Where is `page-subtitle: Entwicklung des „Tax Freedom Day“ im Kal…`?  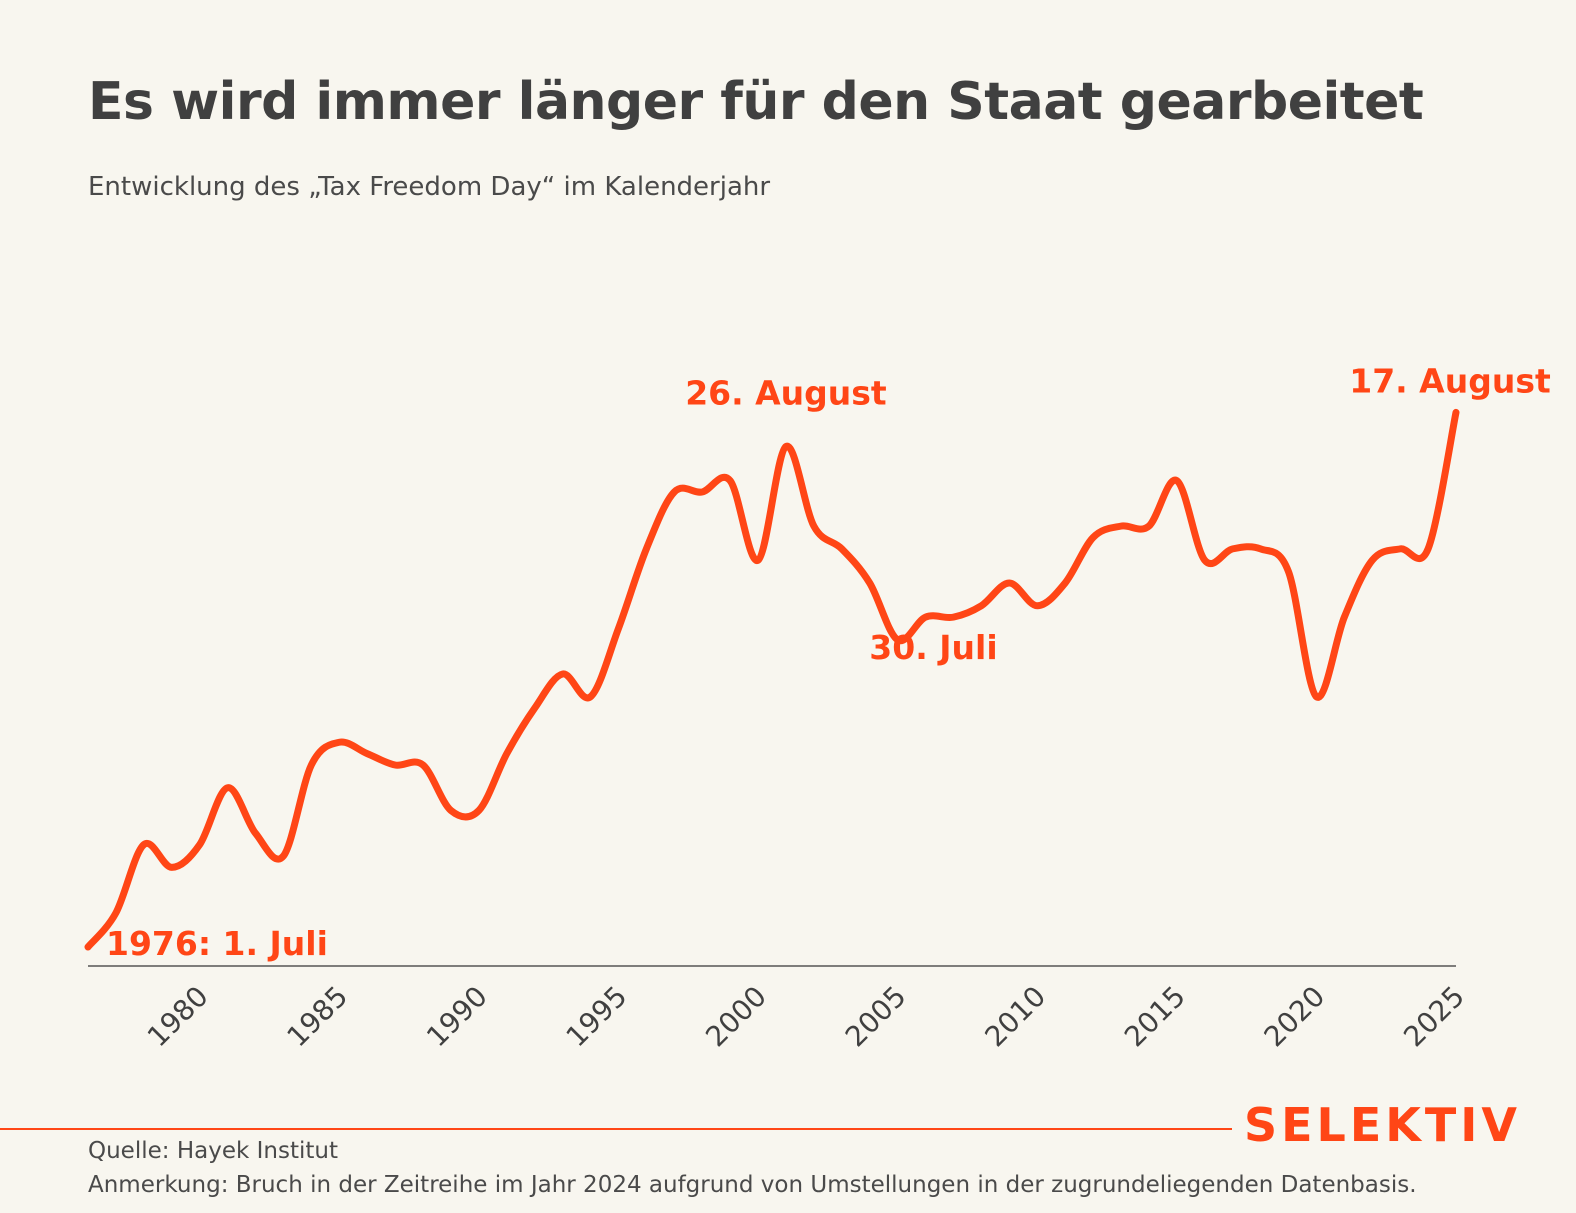 page-subtitle: Entwicklung des „Tax Freedom Day“ im Kal… is located at coordinates (429, 187).